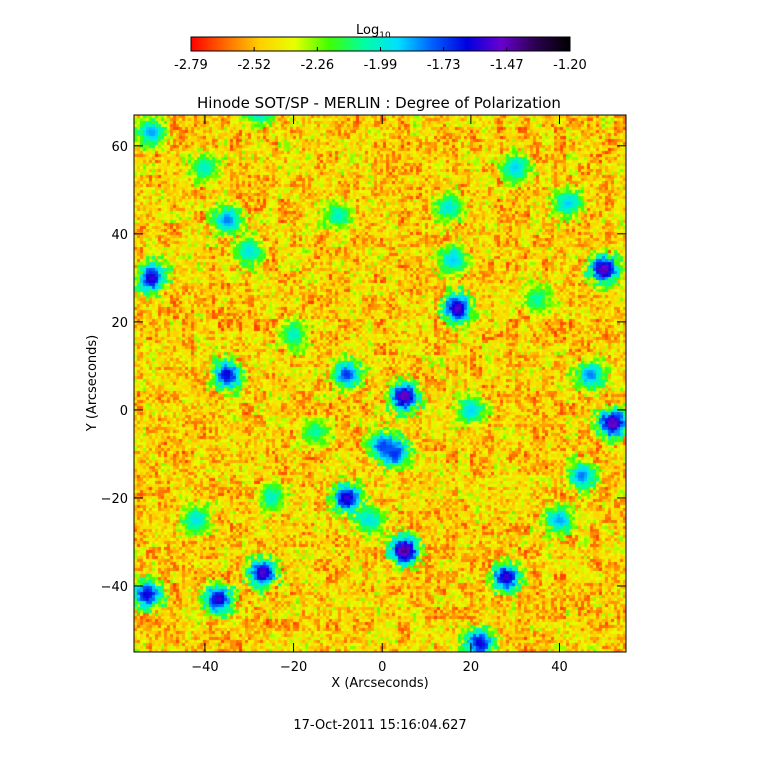 The width and height of the screenshot is (758, 768). Describe the element at coordinates (119, 323) in the screenshot. I see `y-tick-label: 20` at that location.